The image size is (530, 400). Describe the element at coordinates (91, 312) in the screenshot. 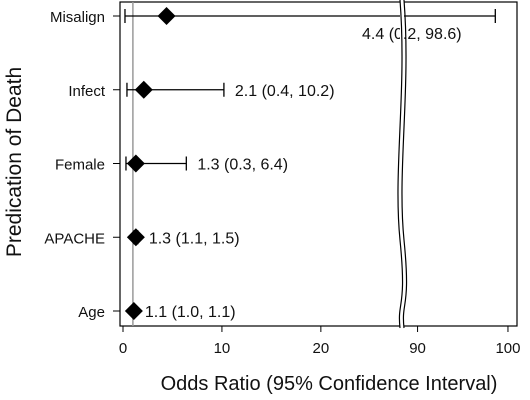

I see `category-label: Age` at that location.